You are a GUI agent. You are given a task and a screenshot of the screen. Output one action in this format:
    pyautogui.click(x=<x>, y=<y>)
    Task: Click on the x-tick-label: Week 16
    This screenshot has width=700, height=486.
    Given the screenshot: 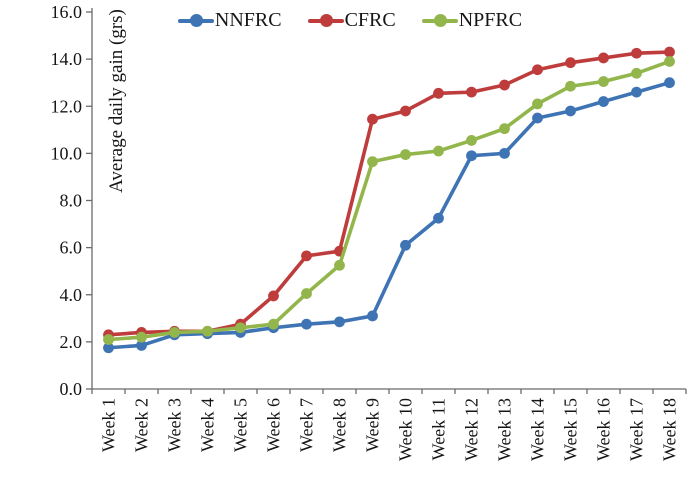 What is the action you would take?
    pyautogui.click(x=604, y=429)
    